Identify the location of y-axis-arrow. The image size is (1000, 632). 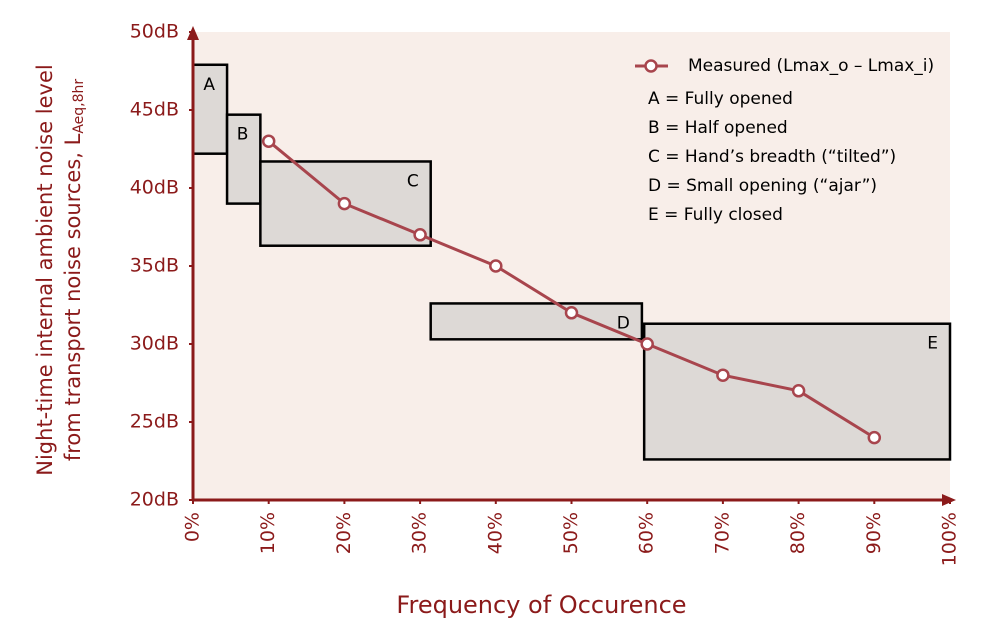
(193, 33).